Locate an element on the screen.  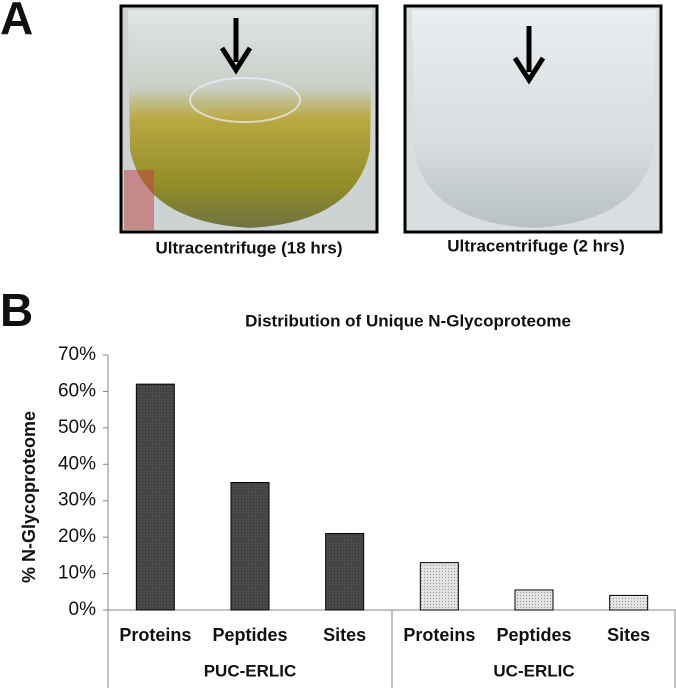
y-tick-label: 20% is located at coordinates (77, 536).